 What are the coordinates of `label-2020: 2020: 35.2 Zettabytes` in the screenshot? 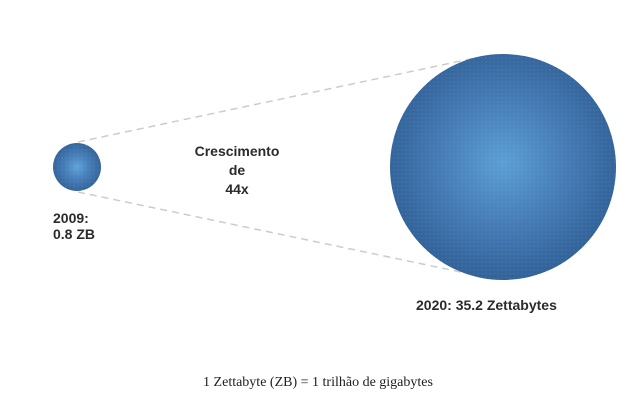 It's located at (486, 305).